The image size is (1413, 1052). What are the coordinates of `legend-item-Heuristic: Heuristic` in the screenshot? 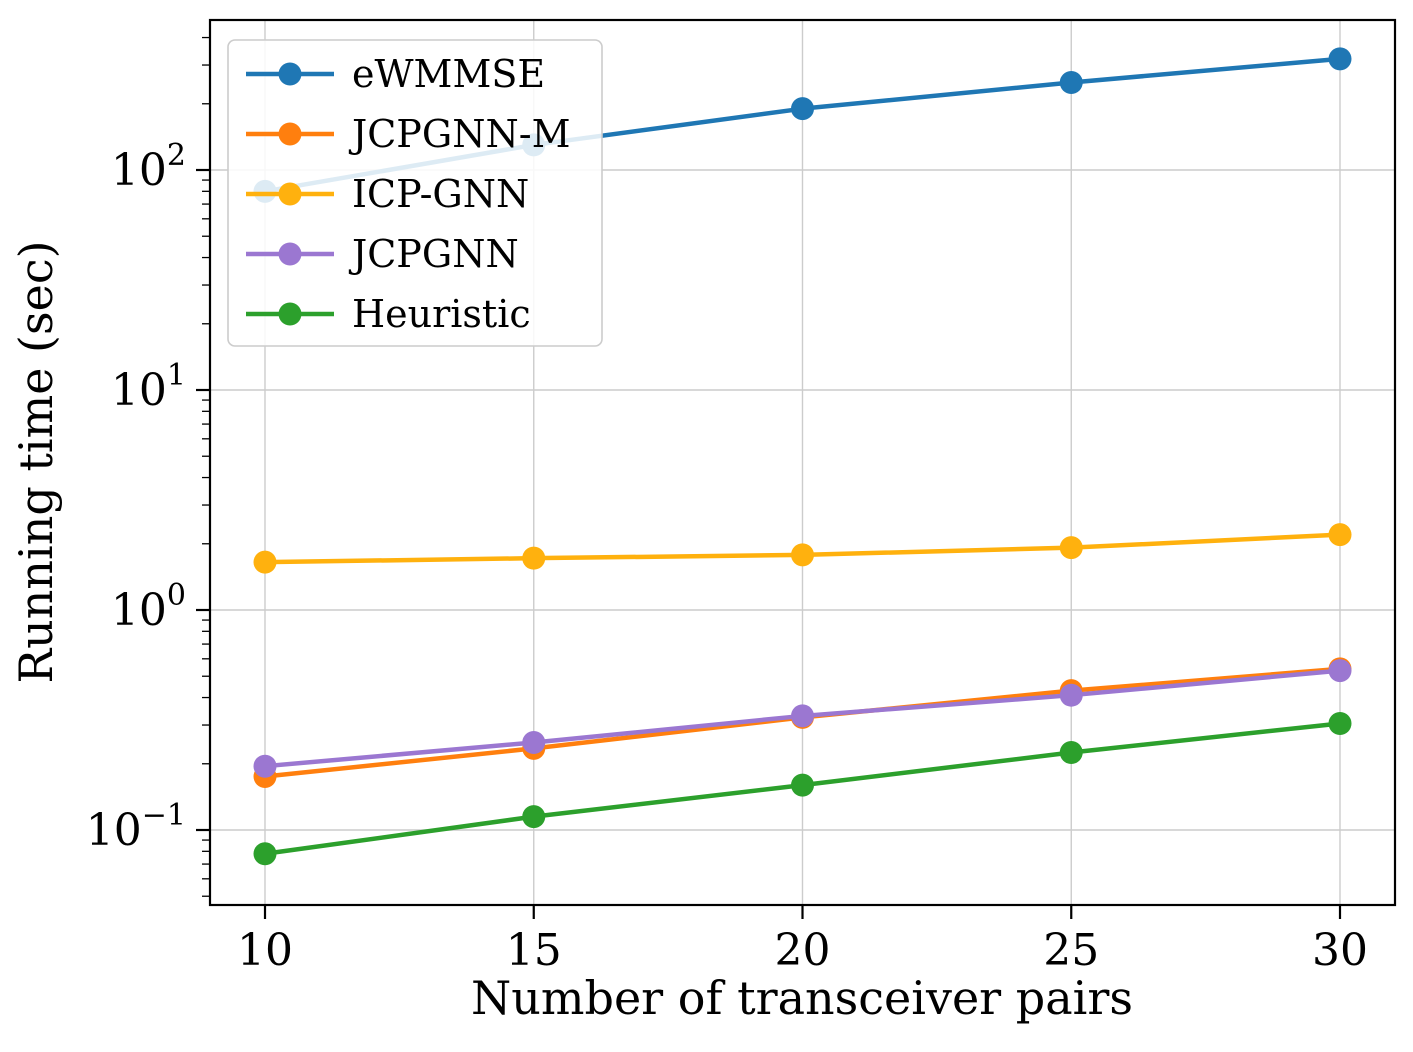 It's located at (388, 314).